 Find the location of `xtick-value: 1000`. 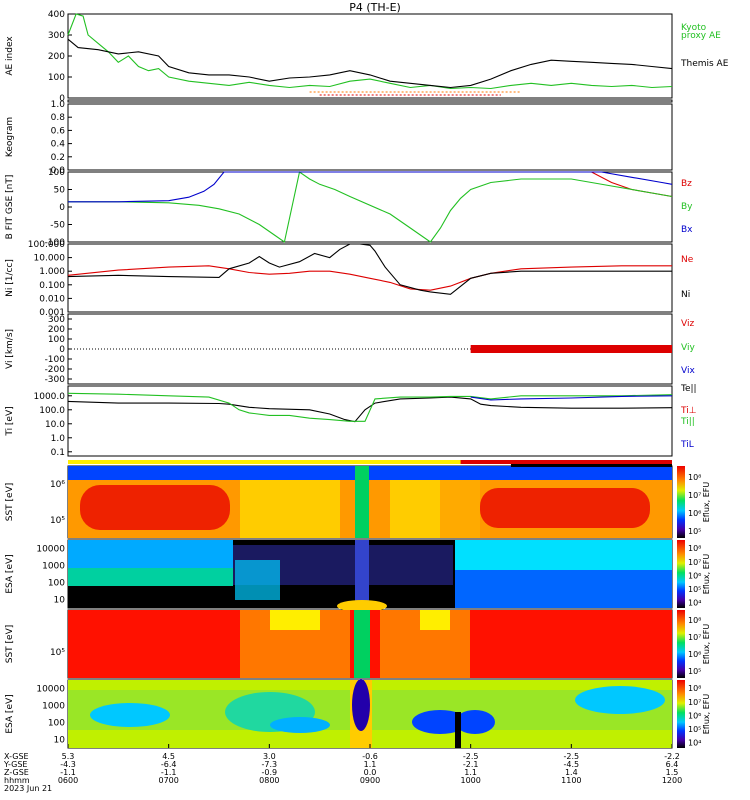

xtick-value: 1000 is located at coordinates (470, 780).